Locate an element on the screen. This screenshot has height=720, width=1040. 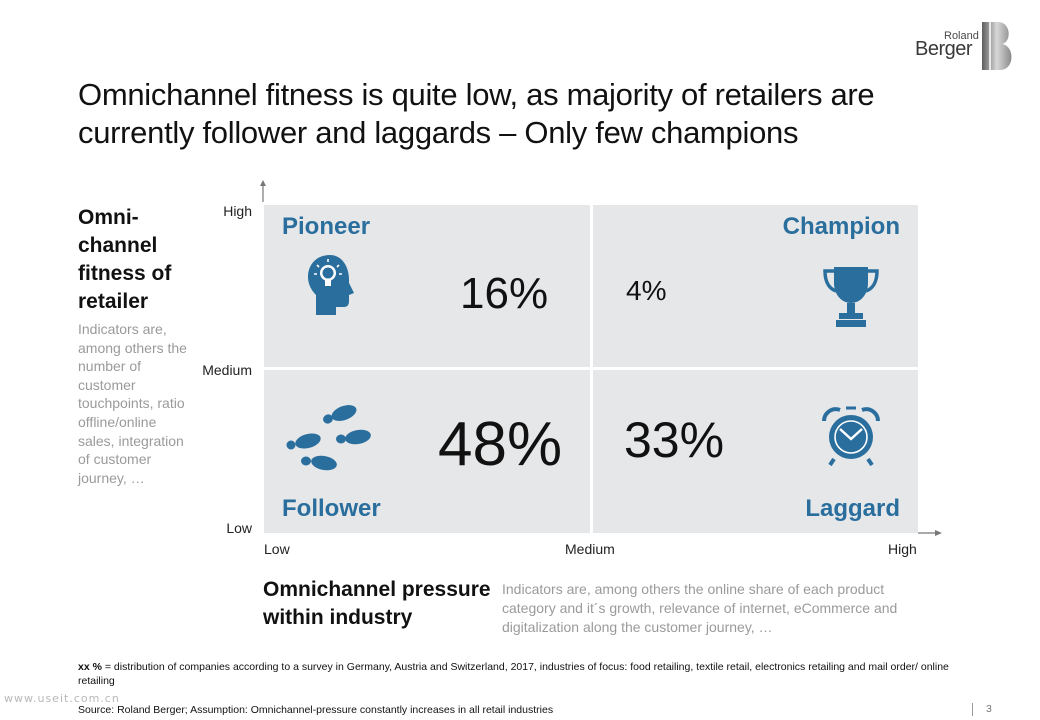
follower-value: 48% is located at coordinates (500, 444).